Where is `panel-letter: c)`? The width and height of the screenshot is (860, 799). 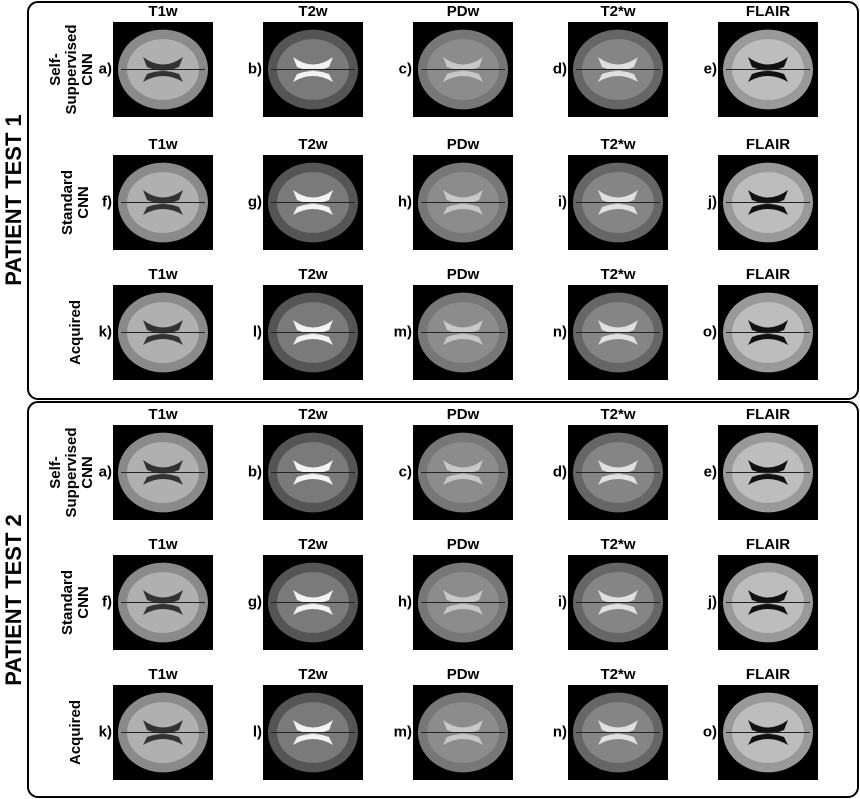 panel-letter: c) is located at coordinates (405, 68).